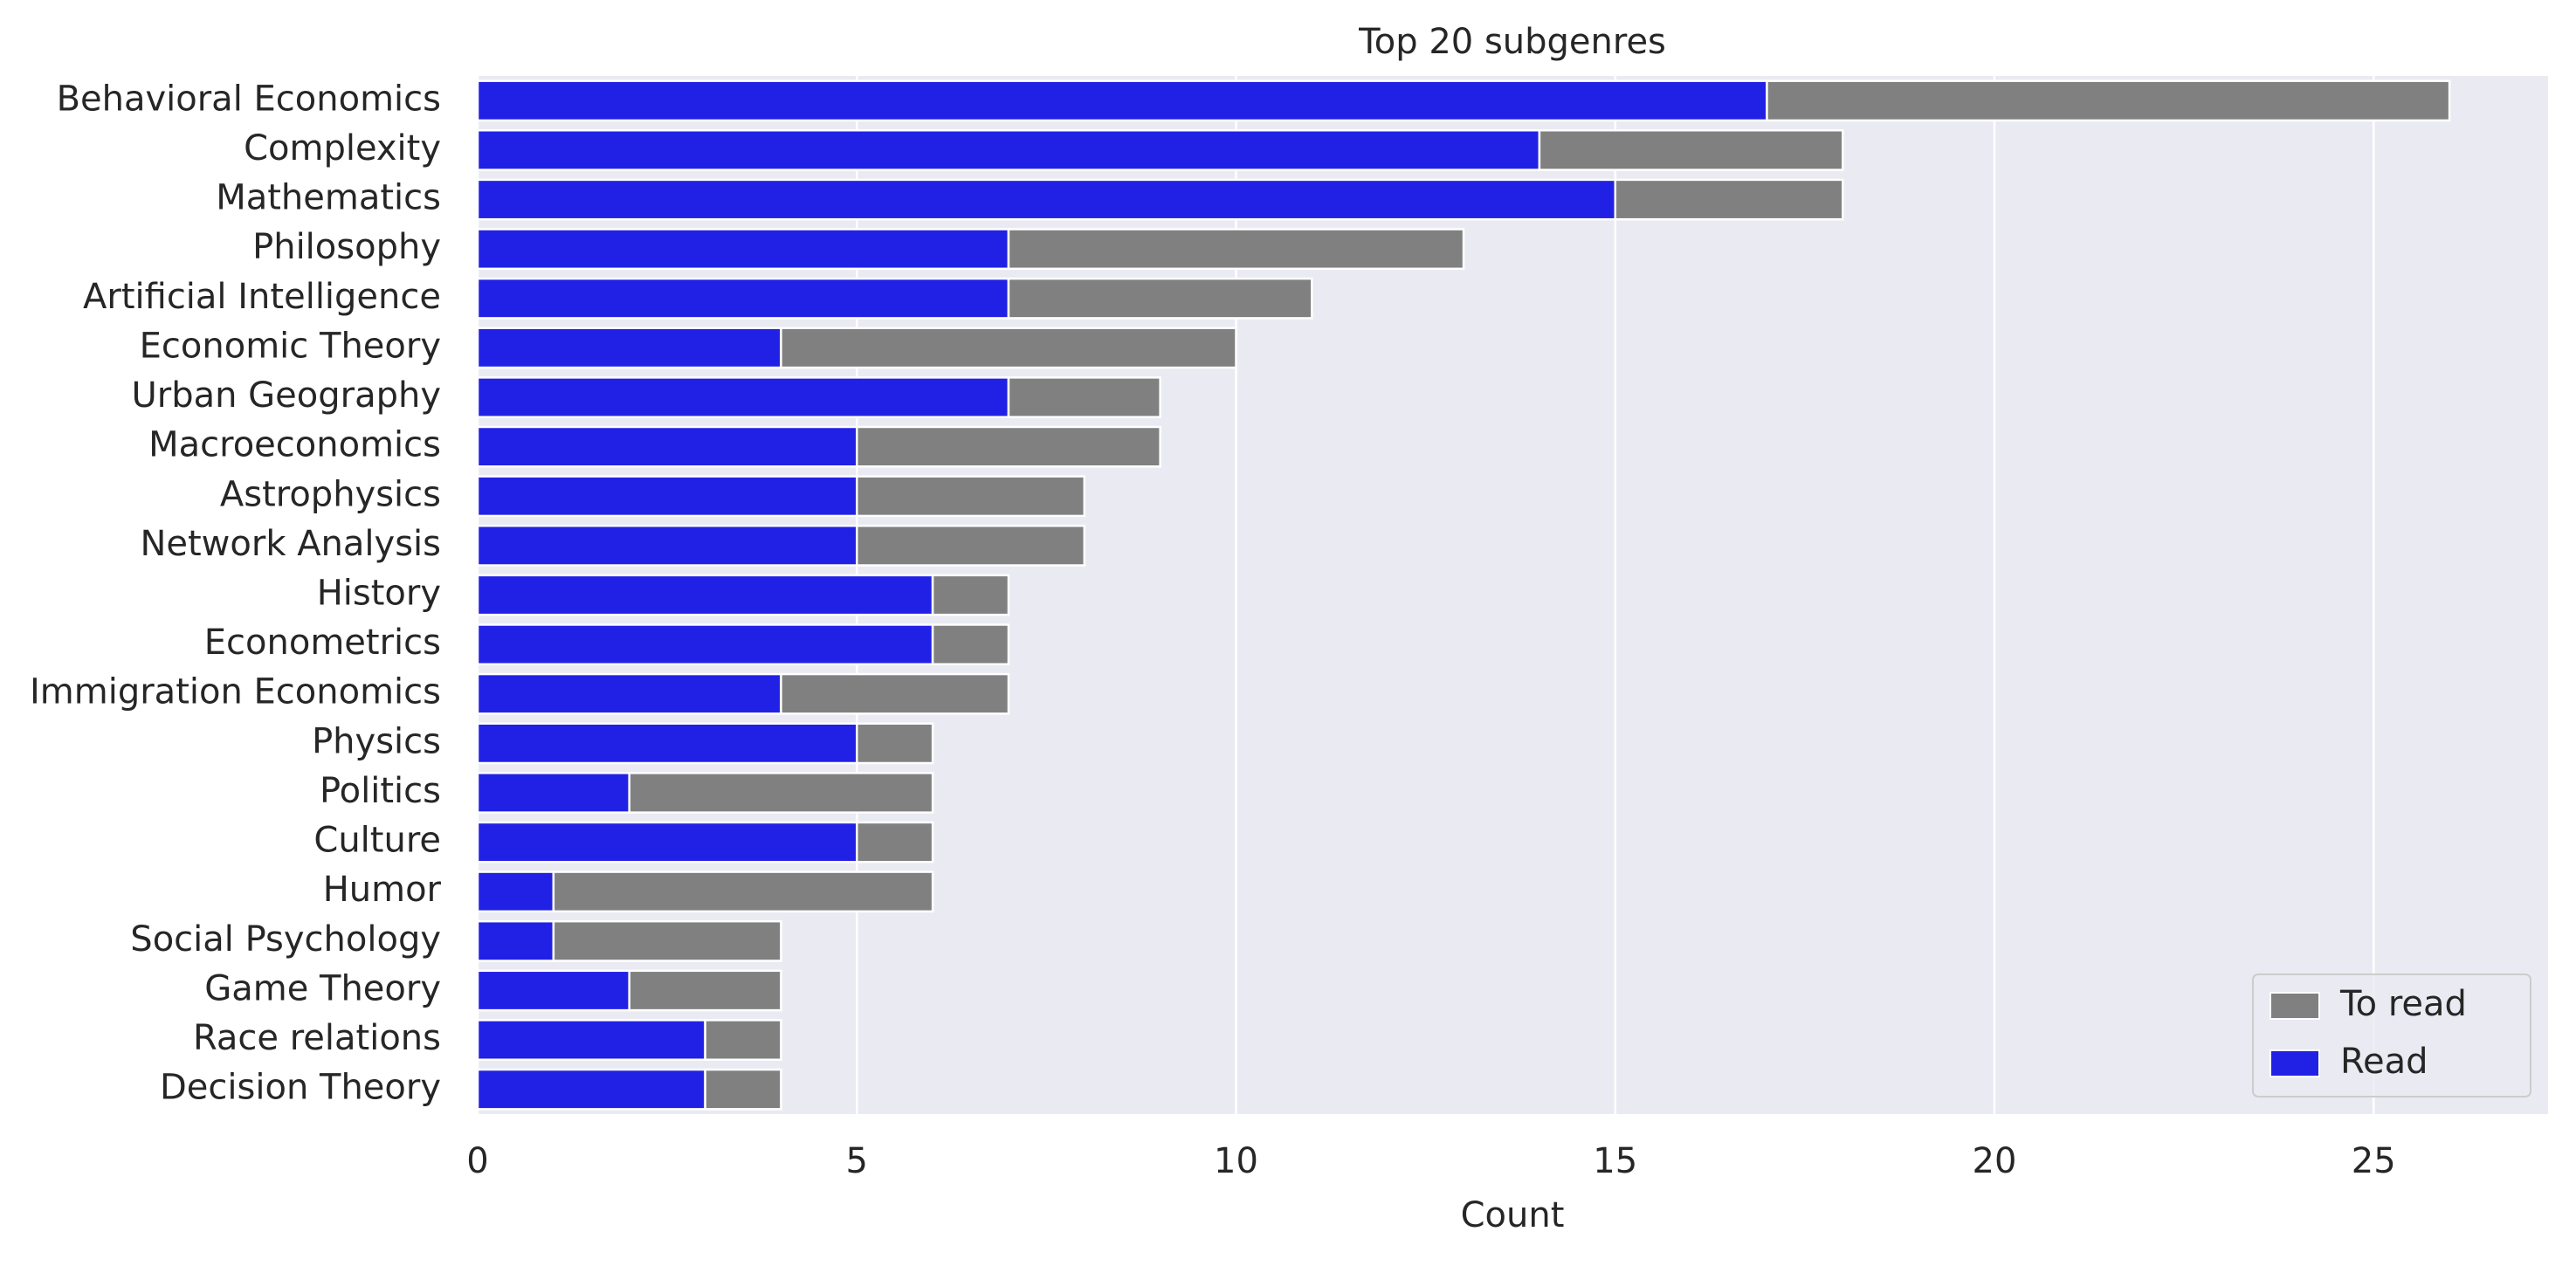  I want to click on chart-title: Top 20 subgenres, so click(1512, 42).